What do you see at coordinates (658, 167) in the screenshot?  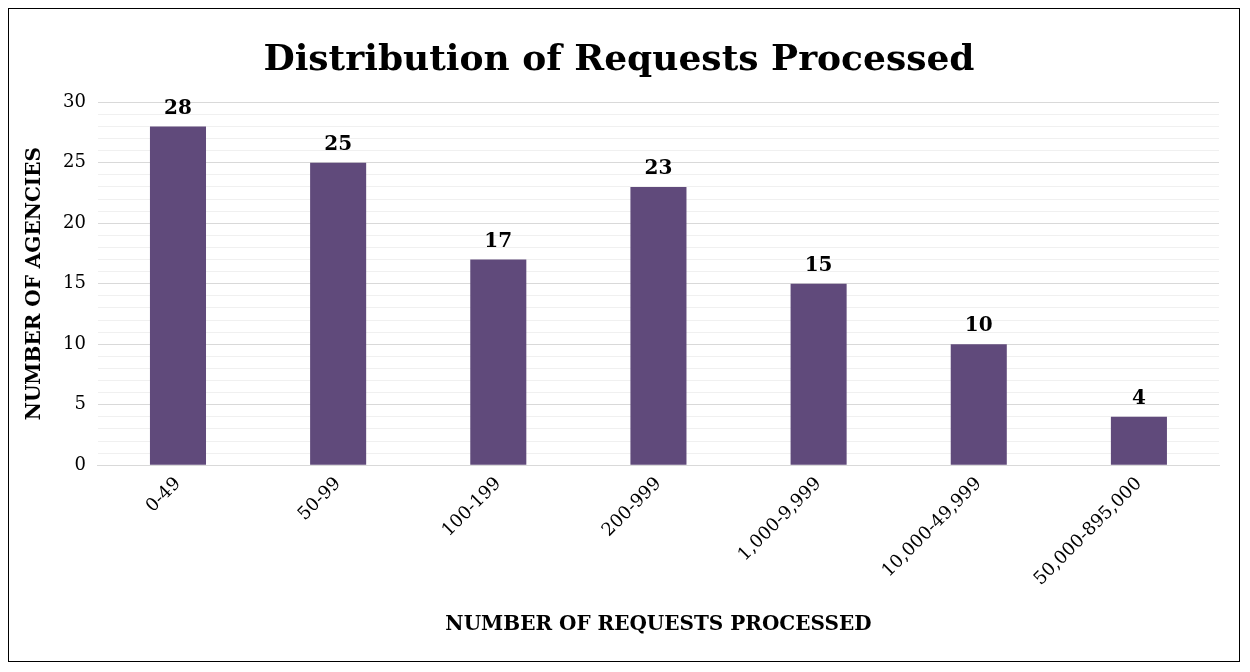 I see `data-label: 23` at bounding box center [658, 167].